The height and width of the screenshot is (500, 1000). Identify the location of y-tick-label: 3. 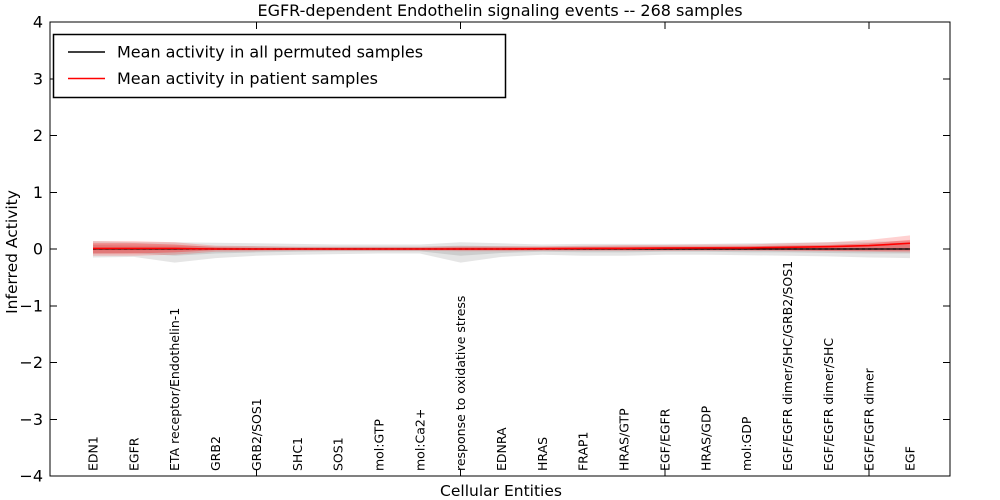
(38, 78).